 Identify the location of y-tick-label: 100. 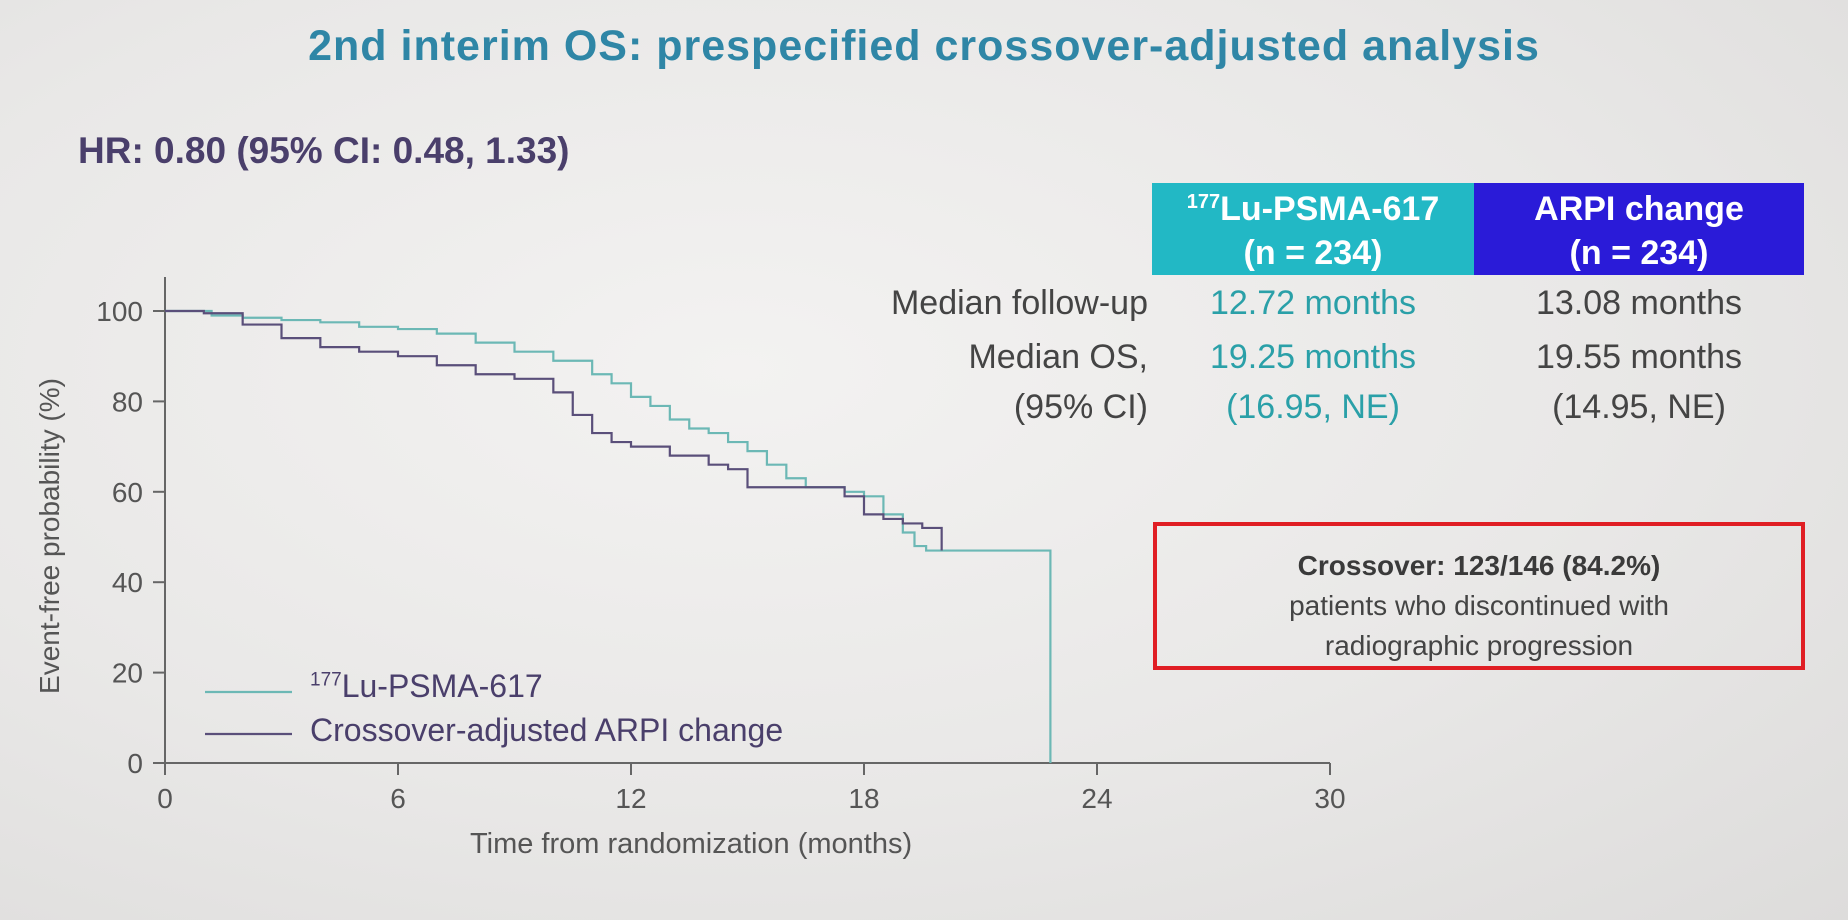
(119, 311).